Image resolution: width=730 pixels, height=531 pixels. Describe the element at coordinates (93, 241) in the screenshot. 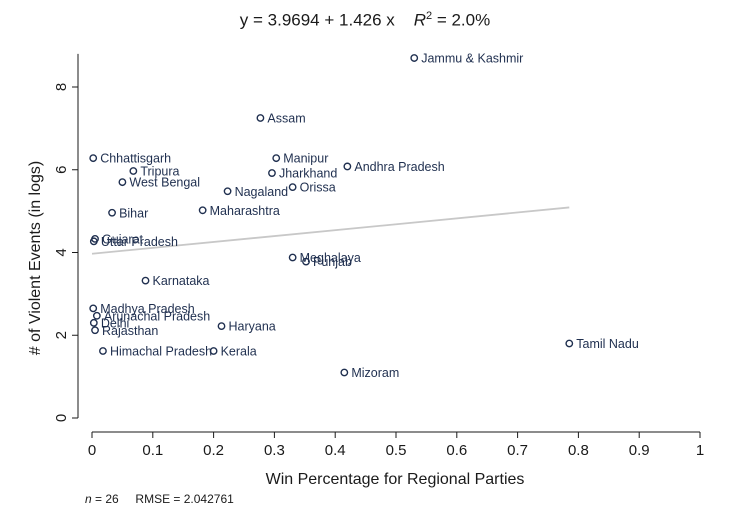

I see `point-uttar-pradesh` at that location.